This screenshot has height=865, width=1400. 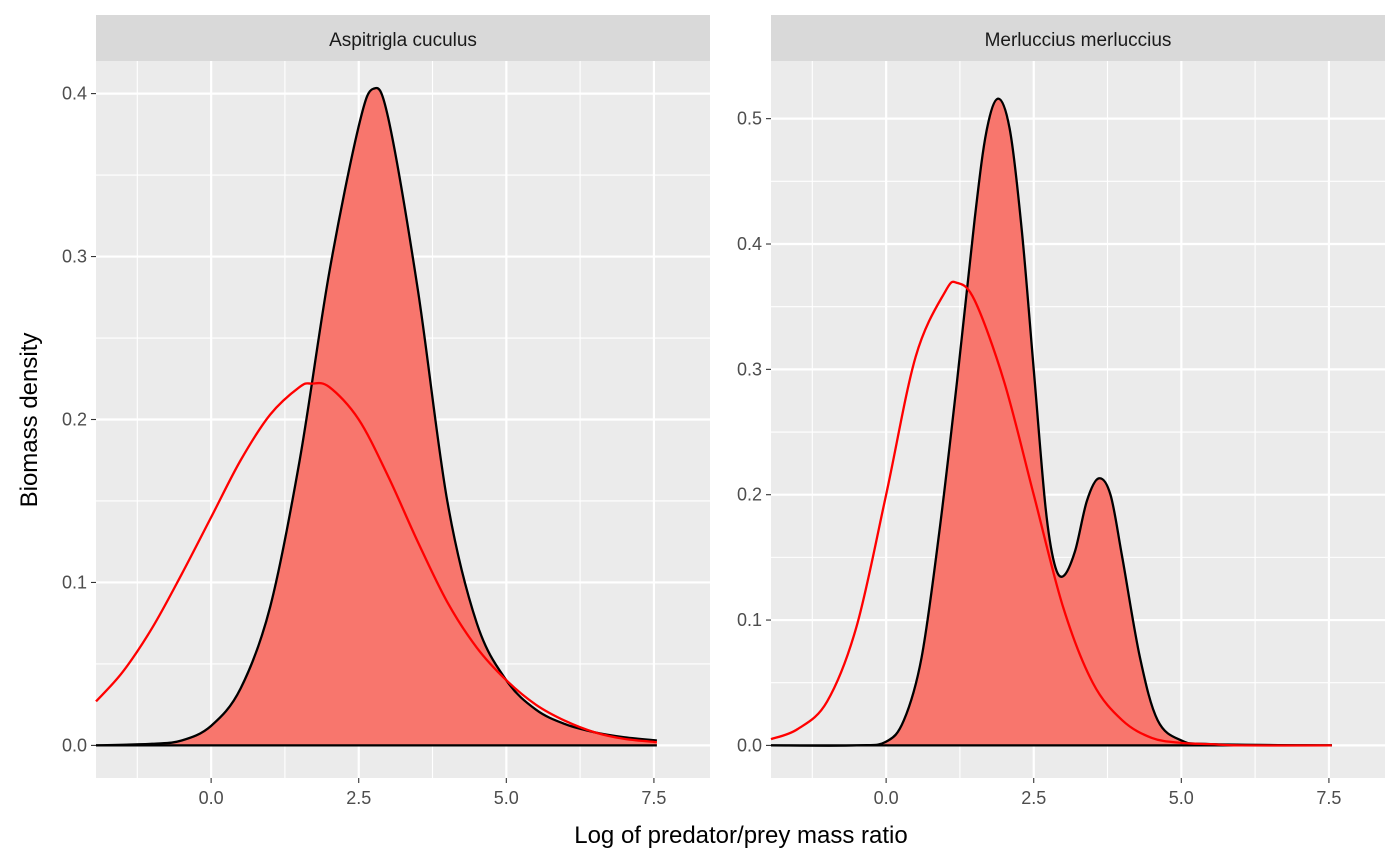 What do you see at coordinates (74, 582) in the screenshot?
I see `y-tick-label-left-1: 0.1` at bounding box center [74, 582].